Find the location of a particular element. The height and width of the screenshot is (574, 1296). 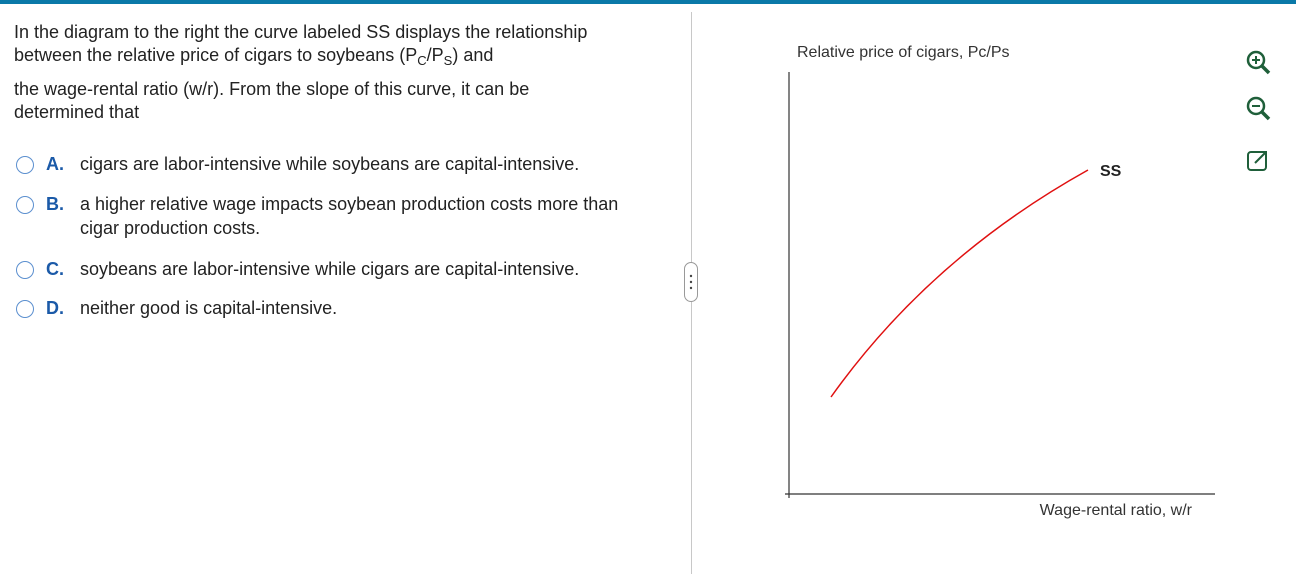

option: D. neither good is capital-intensive. is located at coordinates (340, 311).